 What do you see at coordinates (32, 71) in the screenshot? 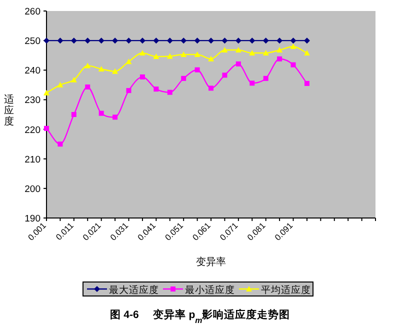
I see `y-tick-label: 240` at bounding box center [32, 71].